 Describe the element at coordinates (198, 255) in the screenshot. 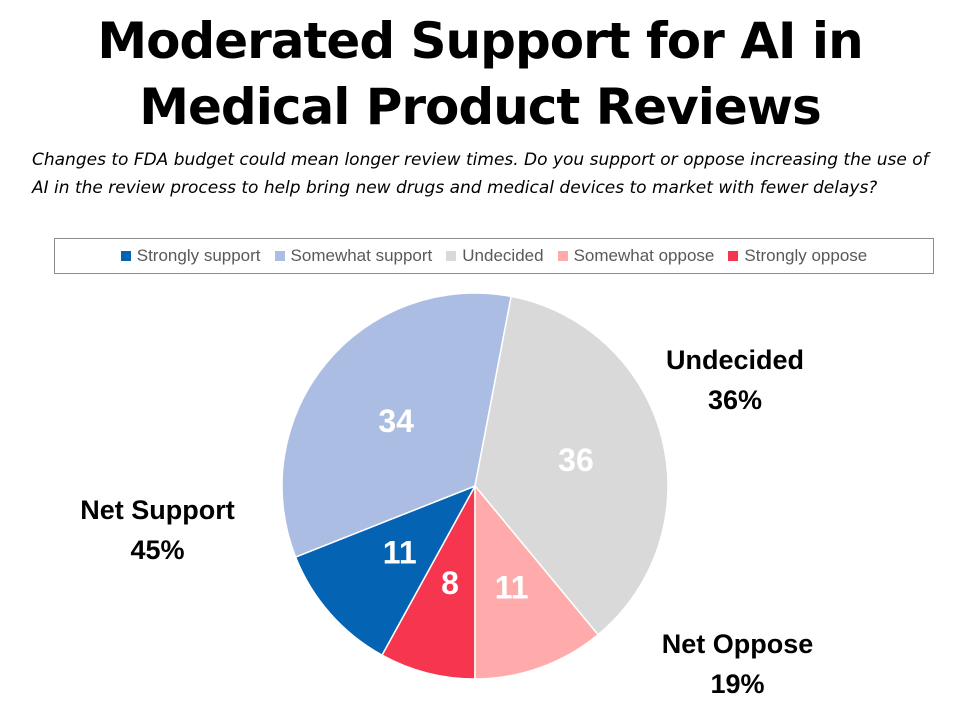

I see `legend-label: Strongly support` at that location.